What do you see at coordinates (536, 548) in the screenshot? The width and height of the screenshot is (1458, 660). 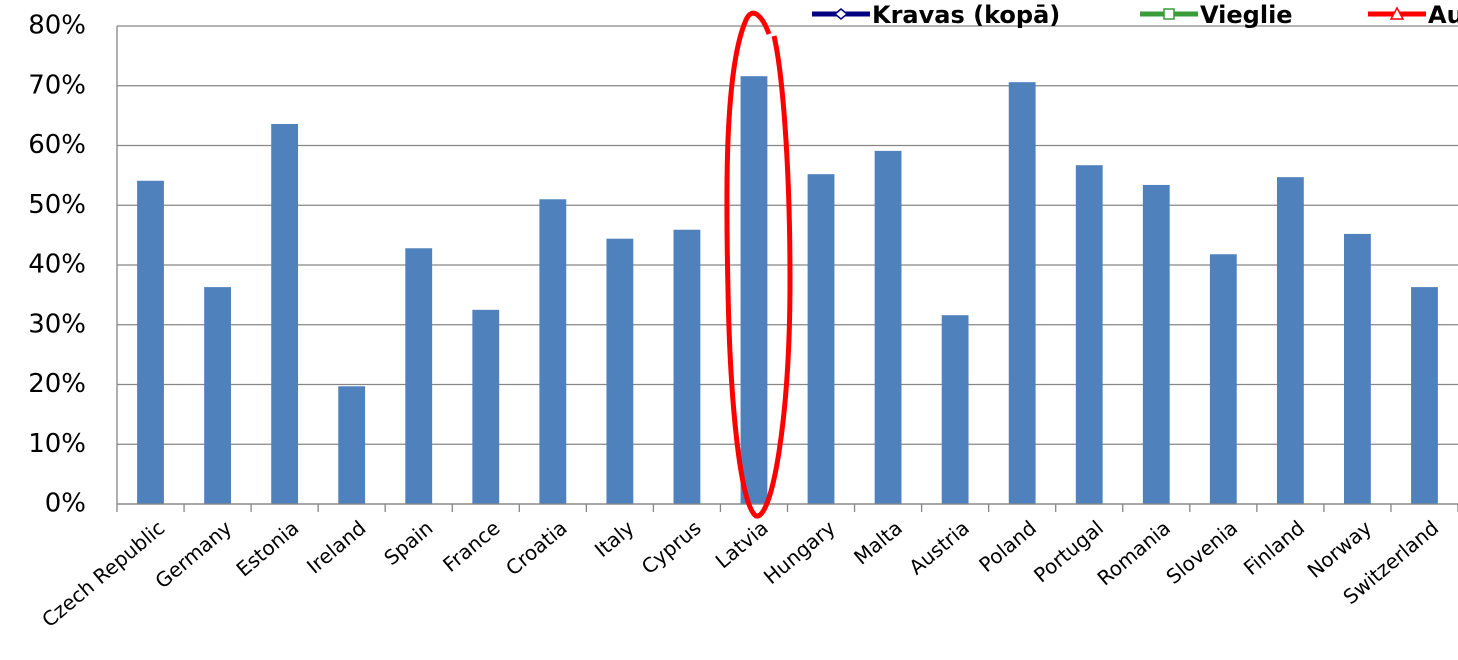 I see `x-tick-label: Croatia` at bounding box center [536, 548].